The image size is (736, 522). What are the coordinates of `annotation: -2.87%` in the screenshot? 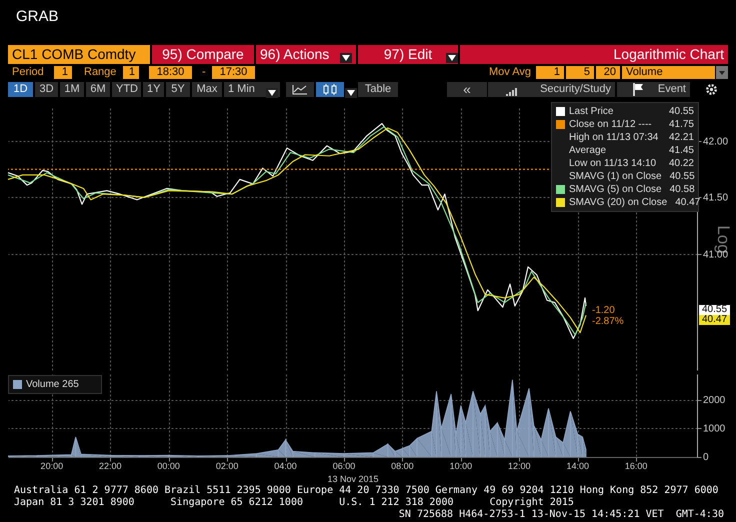 It's located at (608, 321).